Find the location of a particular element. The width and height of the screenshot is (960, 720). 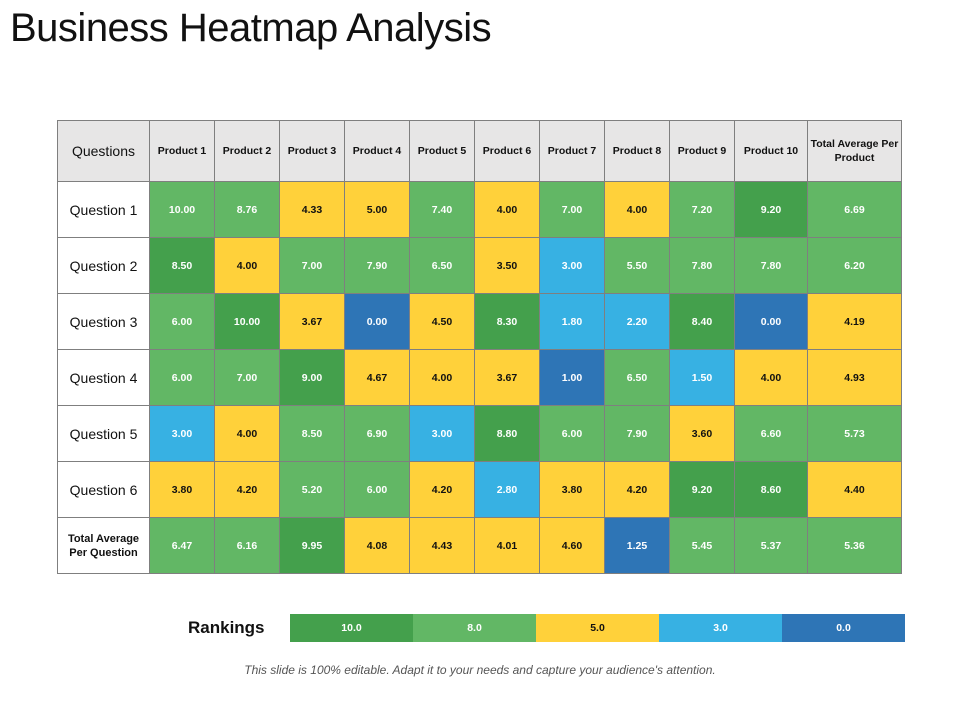

heatmap-cell: 4.43 is located at coordinates (442, 545).